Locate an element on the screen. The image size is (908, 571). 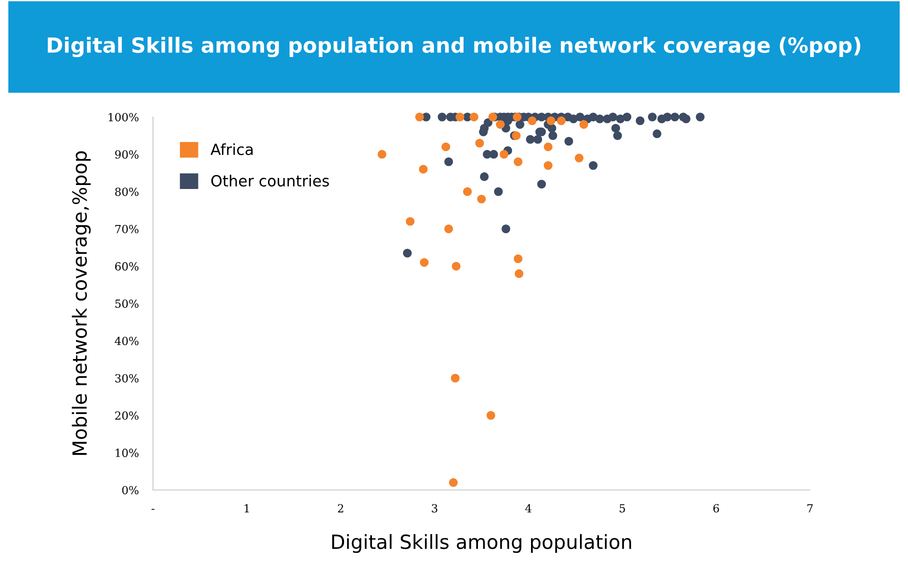
x-tick-label: 7 is located at coordinates (810, 508).